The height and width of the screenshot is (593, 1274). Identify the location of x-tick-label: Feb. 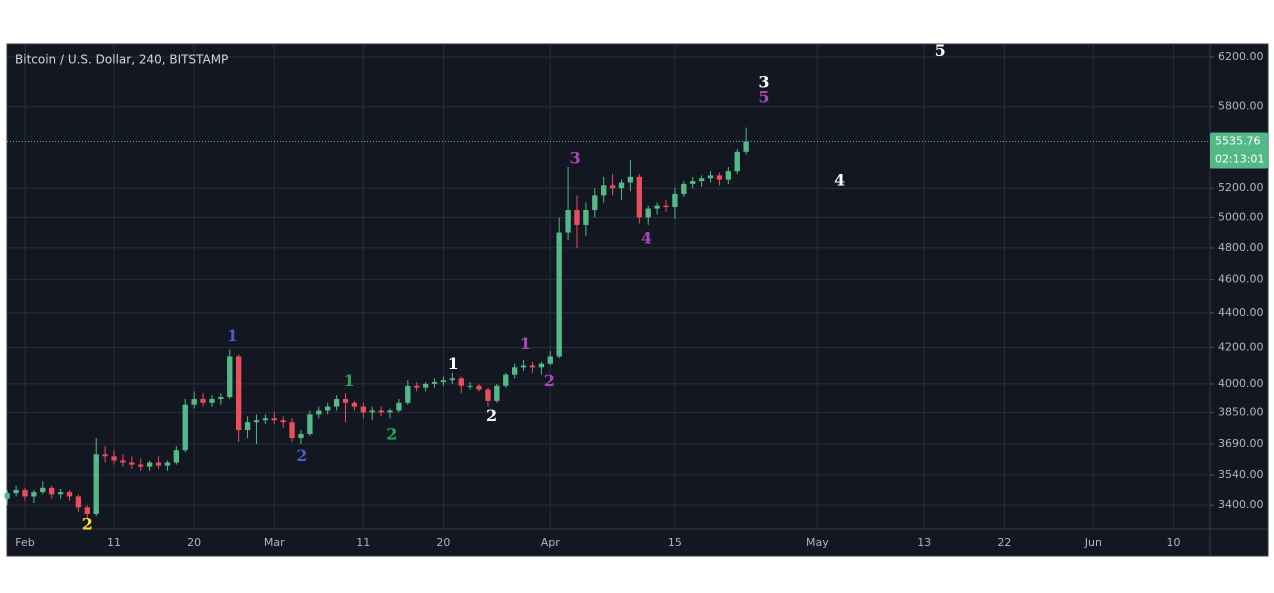
(24, 542).